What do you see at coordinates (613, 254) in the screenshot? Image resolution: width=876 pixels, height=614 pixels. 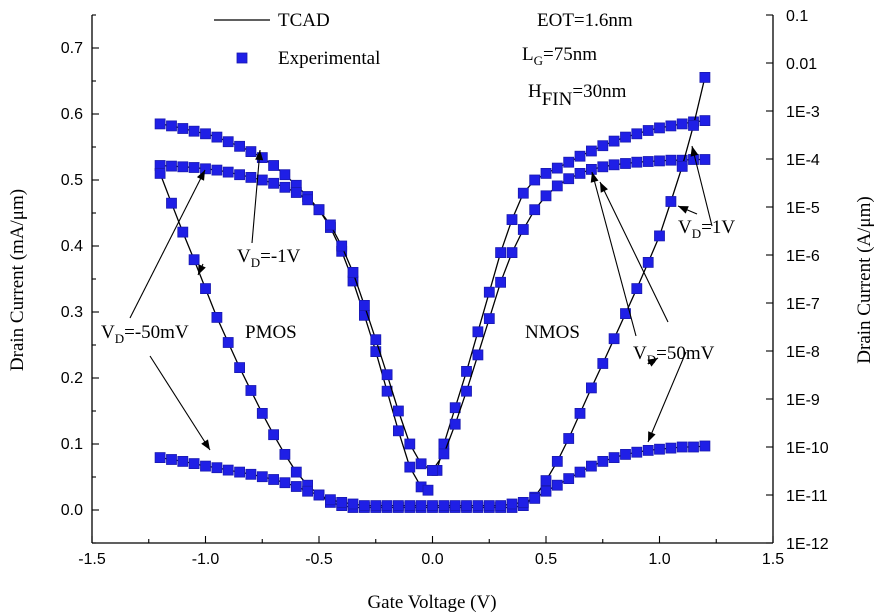 I see `arrow-vd-50mv-mid` at bounding box center [613, 254].